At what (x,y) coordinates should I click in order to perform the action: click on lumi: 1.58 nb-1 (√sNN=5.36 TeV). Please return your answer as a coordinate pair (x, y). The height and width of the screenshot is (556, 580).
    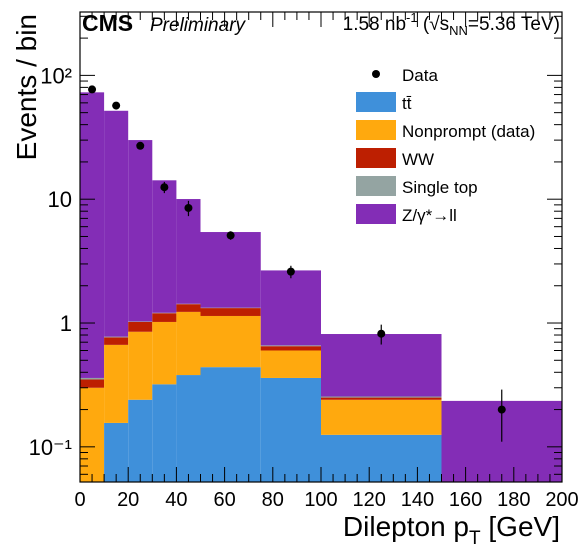
    Looking at the image, I should click on (451, 24).